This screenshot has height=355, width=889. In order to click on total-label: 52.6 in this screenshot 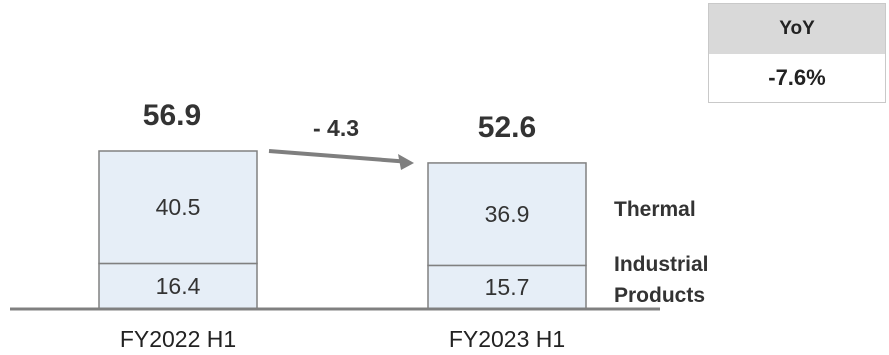, I will do `click(507, 127)`.